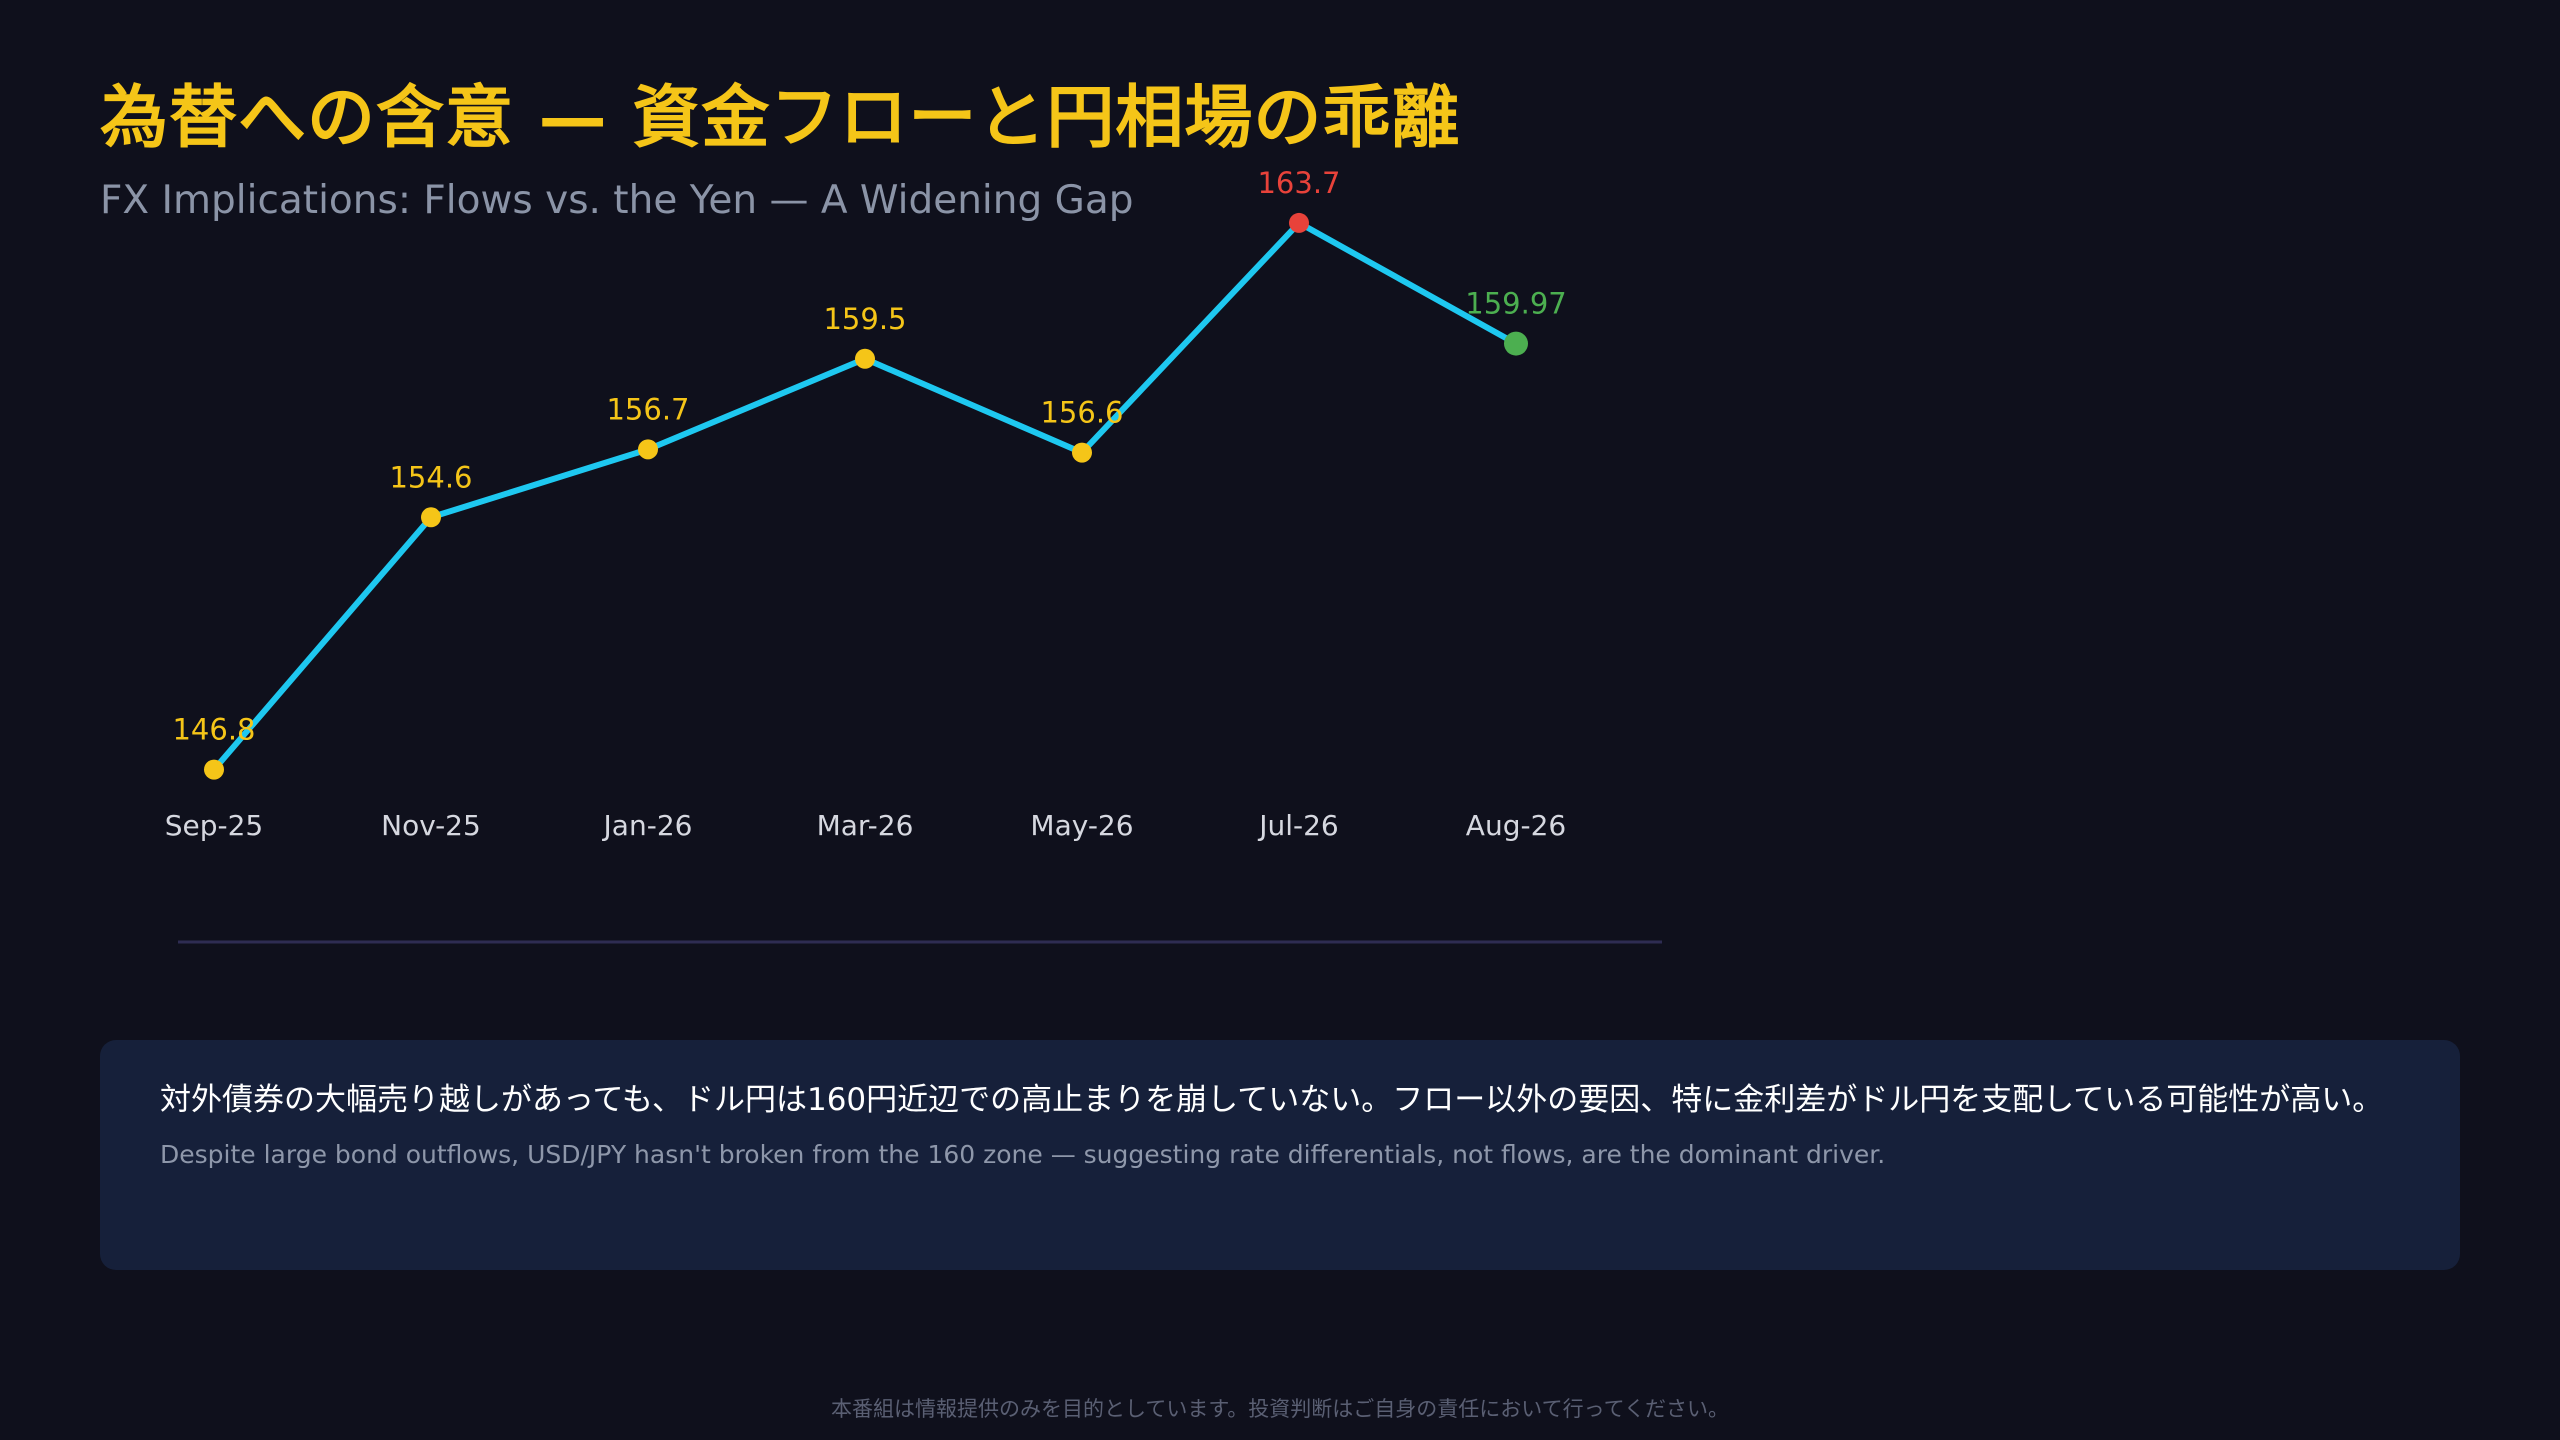  I want to click on x-tick-Nov-25: Nov-25, so click(431, 825).